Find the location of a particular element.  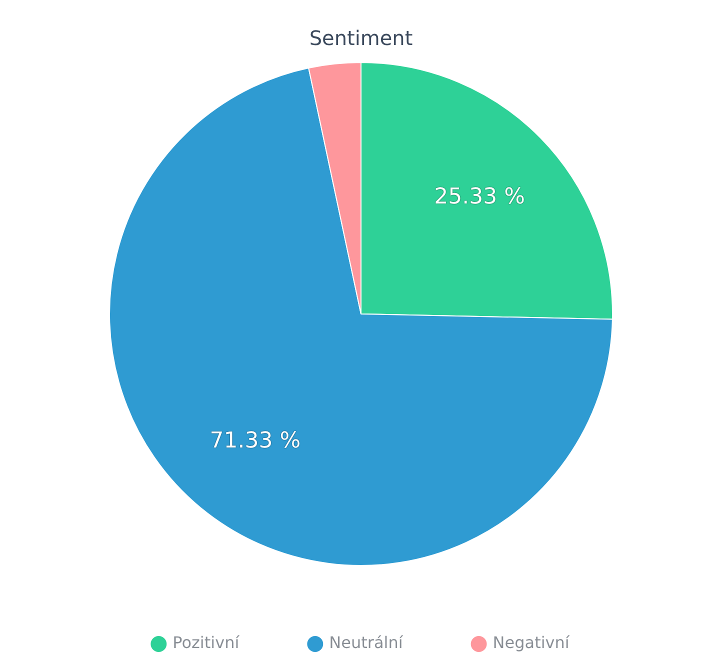

data-label: 71.33 % is located at coordinates (255, 441).